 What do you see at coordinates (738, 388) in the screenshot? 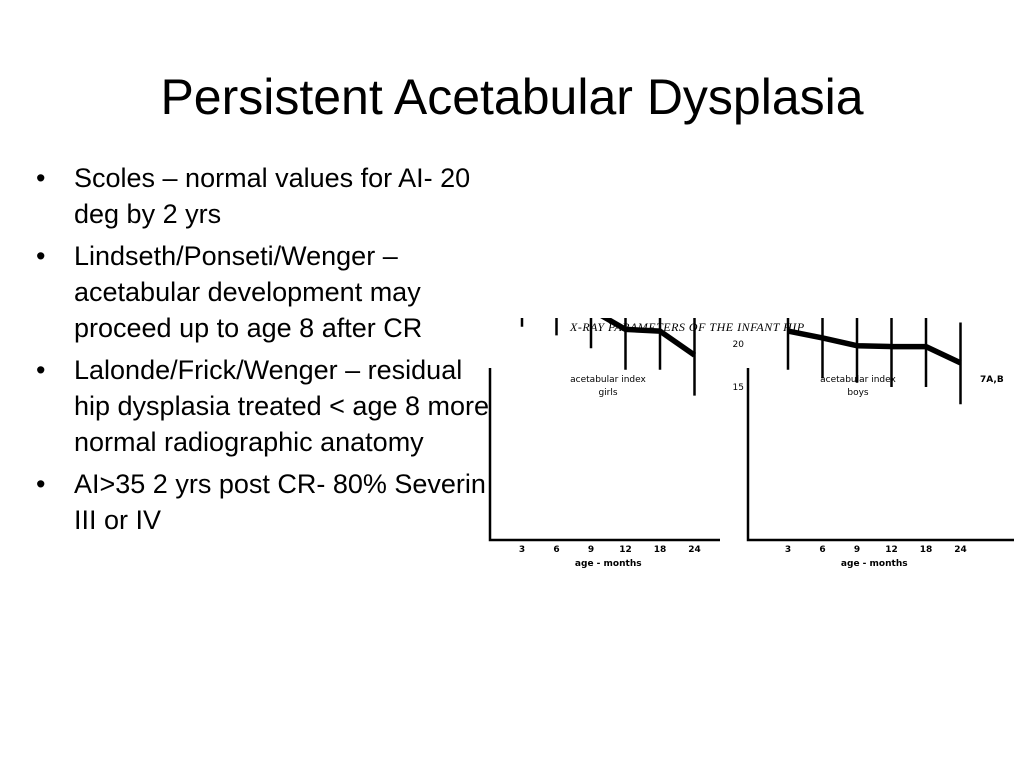
I see `y-tick-label: 15` at bounding box center [738, 388].